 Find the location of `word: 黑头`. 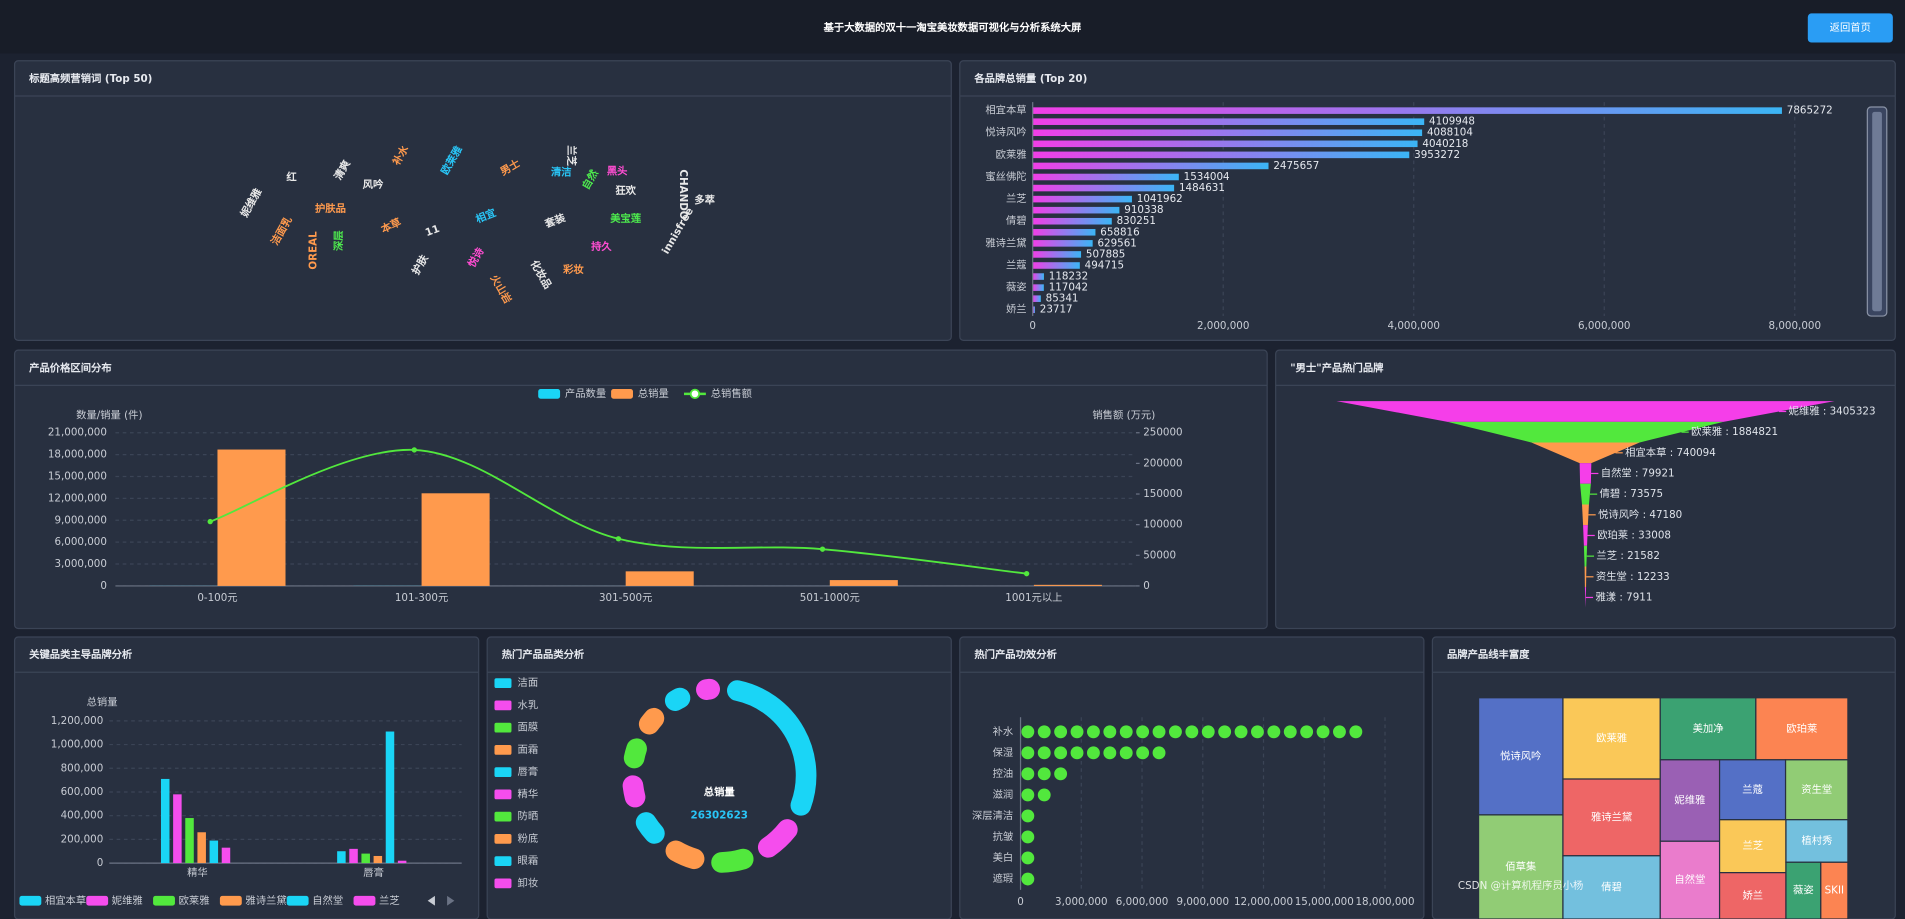

word: 黑头 is located at coordinates (617, 170).